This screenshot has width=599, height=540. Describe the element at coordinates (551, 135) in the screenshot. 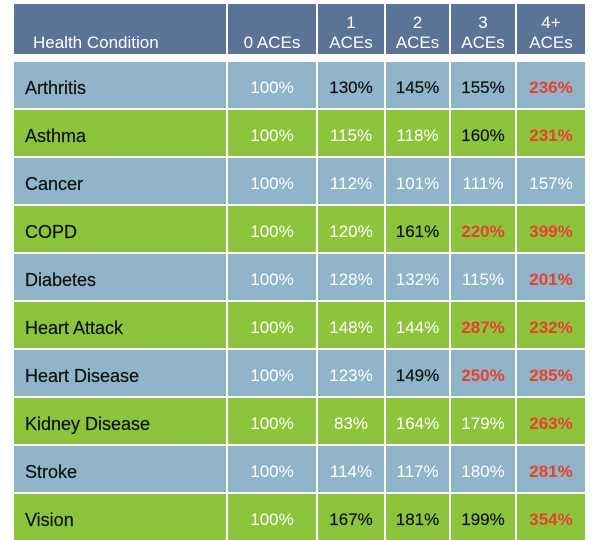

I see `value-label: 231%` at that location.